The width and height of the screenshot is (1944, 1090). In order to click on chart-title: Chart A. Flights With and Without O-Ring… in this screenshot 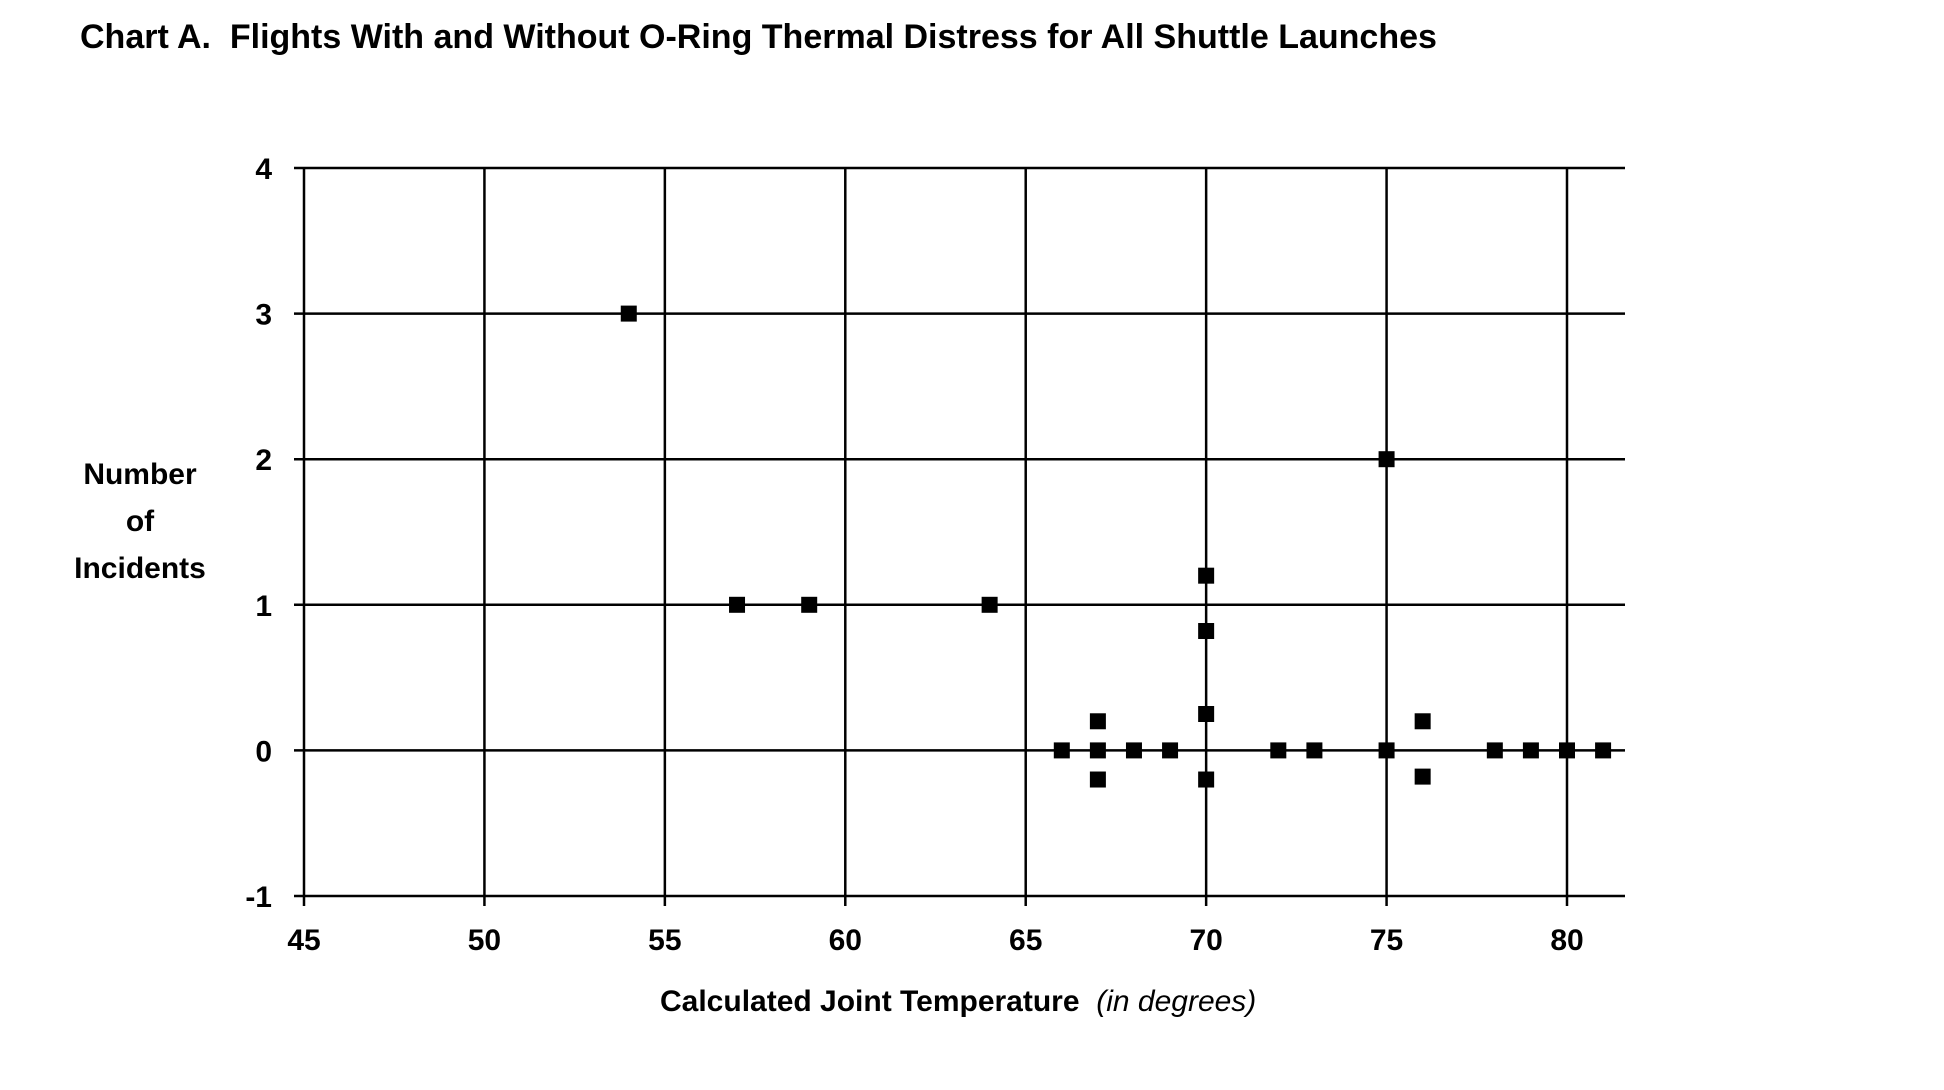, I will do `click(758, 37)`.